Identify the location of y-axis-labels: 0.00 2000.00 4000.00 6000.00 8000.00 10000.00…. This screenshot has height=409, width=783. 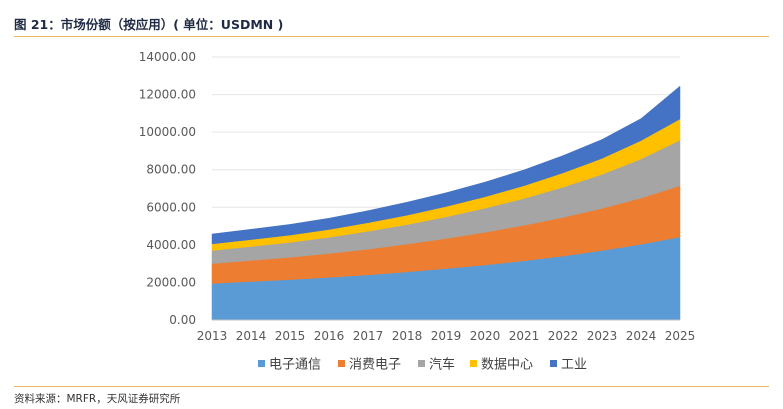
(167, 188).